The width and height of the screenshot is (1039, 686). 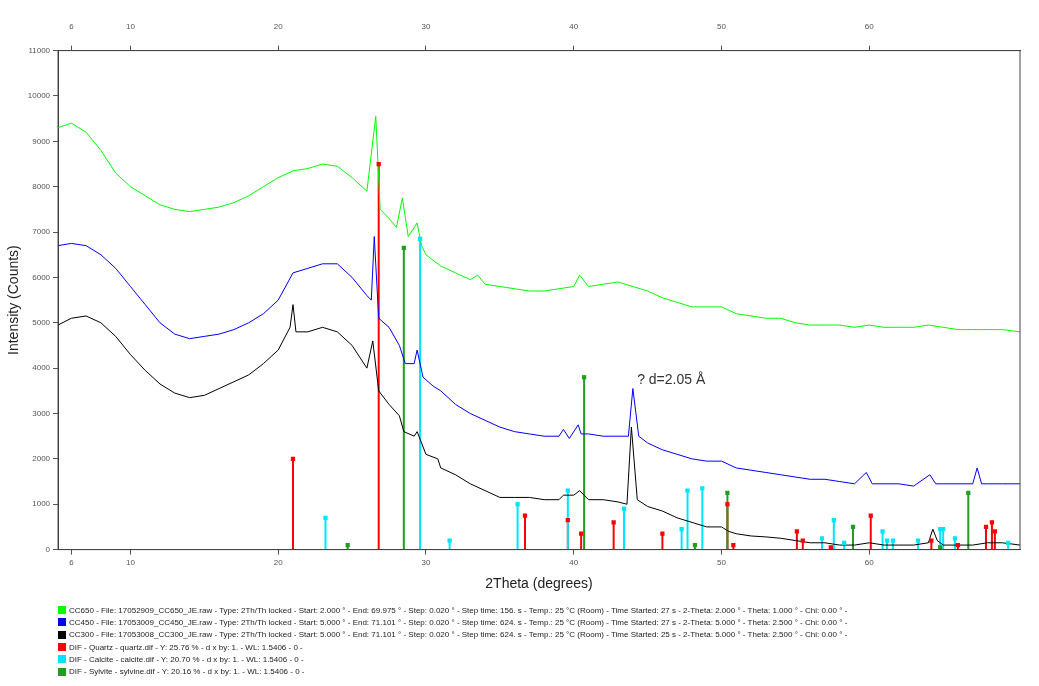 What do you see at coordinates (278, 562) in the screenshot?
I see `x-tick-label: 20` at bounding box center [278, 562].